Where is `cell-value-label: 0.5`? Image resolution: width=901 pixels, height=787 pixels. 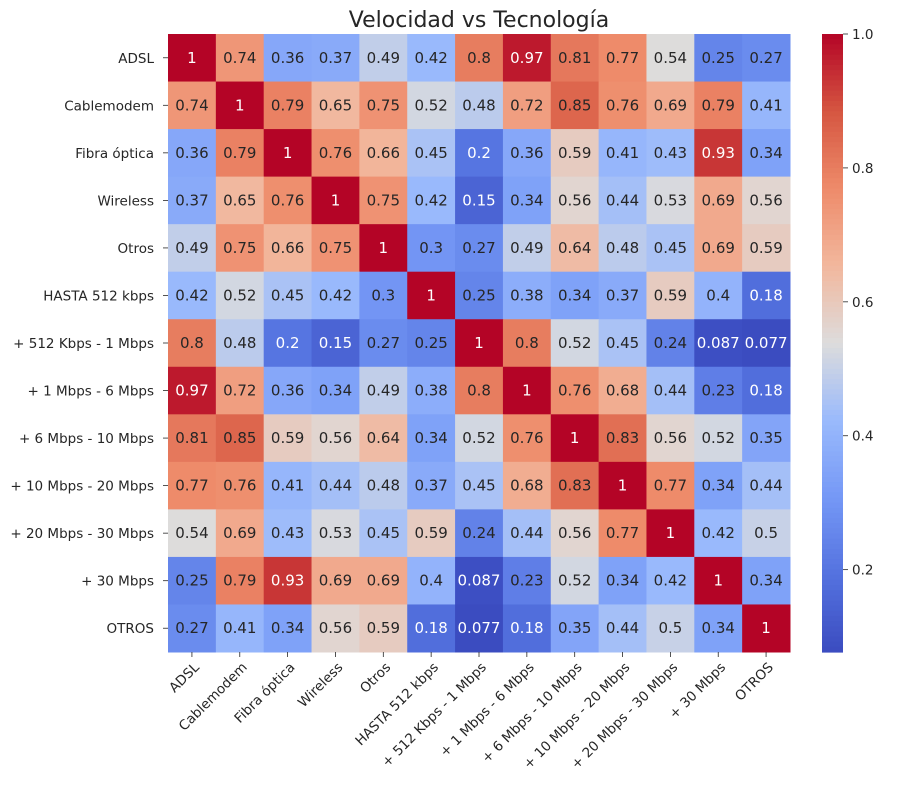
cell-value-label: 0.5 is located at coordinates (766, 533).